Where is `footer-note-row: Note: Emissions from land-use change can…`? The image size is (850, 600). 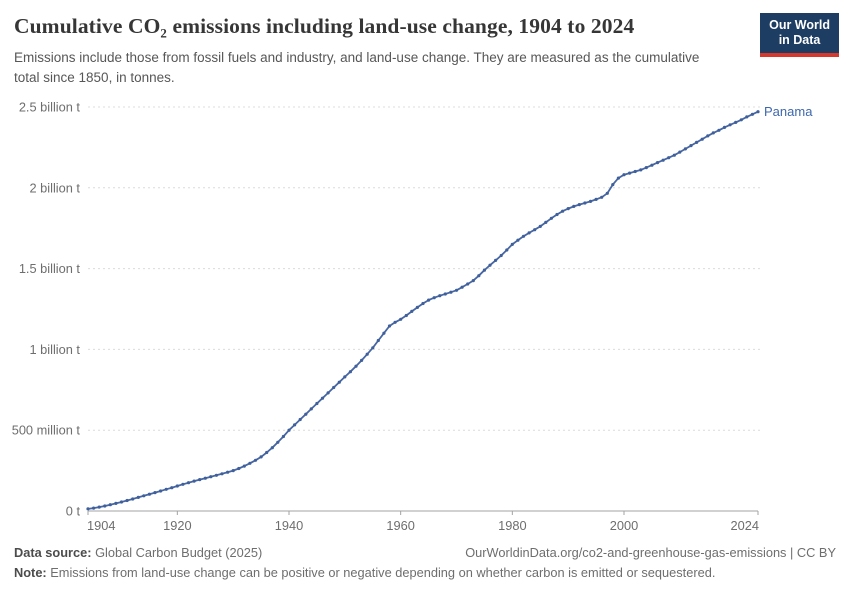
footer-note-row: Note: Emissions from land-use change can… is located at coordinates (425, 572).